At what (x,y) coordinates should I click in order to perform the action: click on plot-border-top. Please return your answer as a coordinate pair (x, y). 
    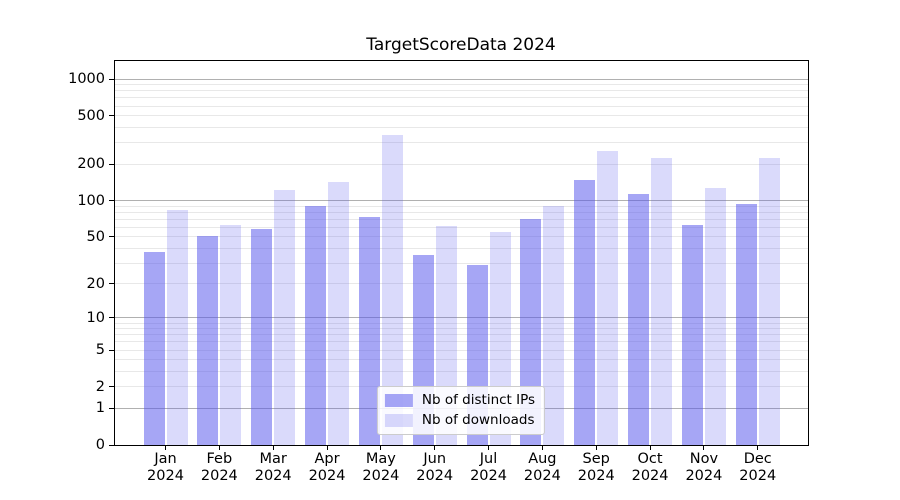
    Looking at the image, I should click on (461, 60).